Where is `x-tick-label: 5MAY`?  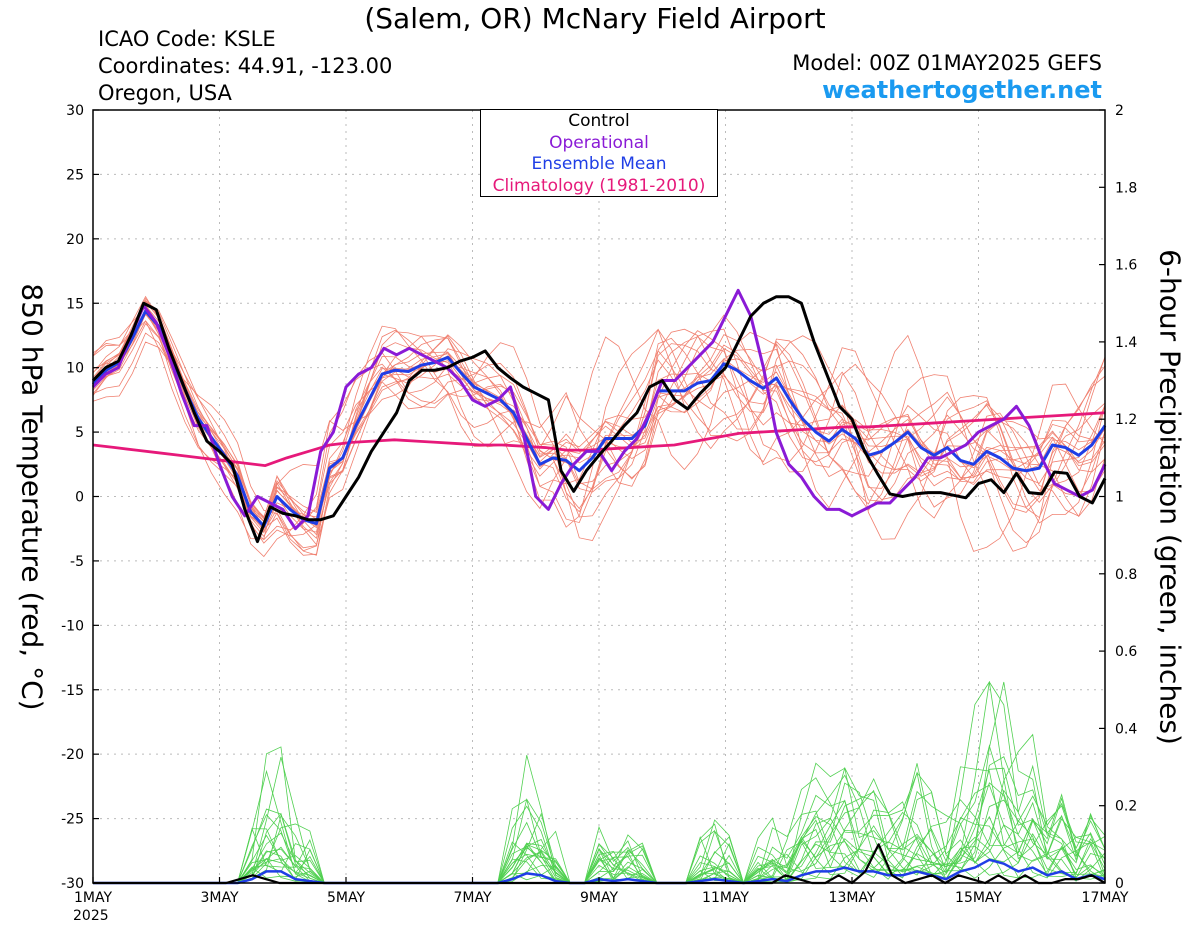 x-tick-label: 5MAY is located at coordinates (346, 898).